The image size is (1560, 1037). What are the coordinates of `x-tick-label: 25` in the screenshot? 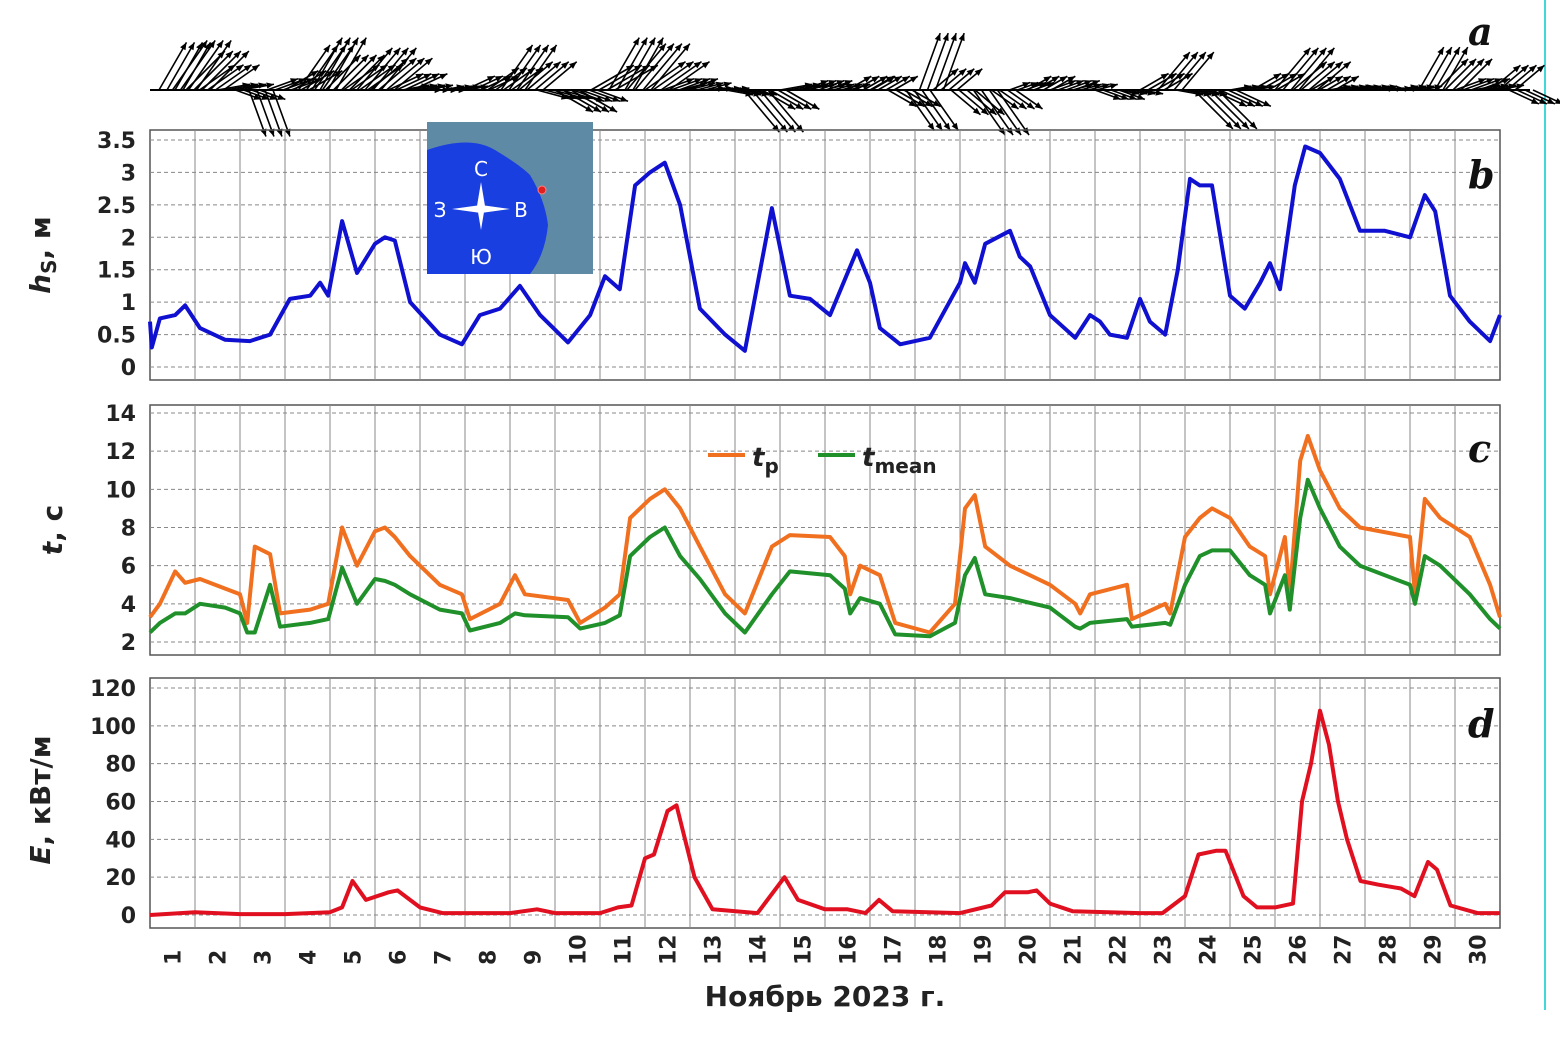 It's located at (1254, 949).